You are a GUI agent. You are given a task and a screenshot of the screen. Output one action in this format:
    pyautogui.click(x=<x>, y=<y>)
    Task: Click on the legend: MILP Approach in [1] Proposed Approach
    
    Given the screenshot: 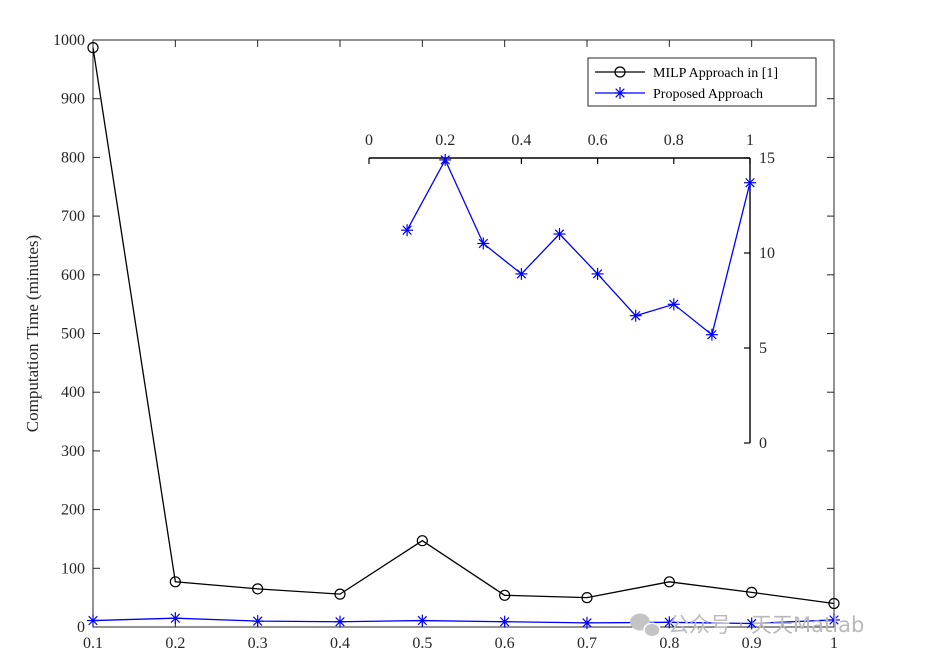 What is the action you would take?
    pyautogui.click(x=702, y=82)
    